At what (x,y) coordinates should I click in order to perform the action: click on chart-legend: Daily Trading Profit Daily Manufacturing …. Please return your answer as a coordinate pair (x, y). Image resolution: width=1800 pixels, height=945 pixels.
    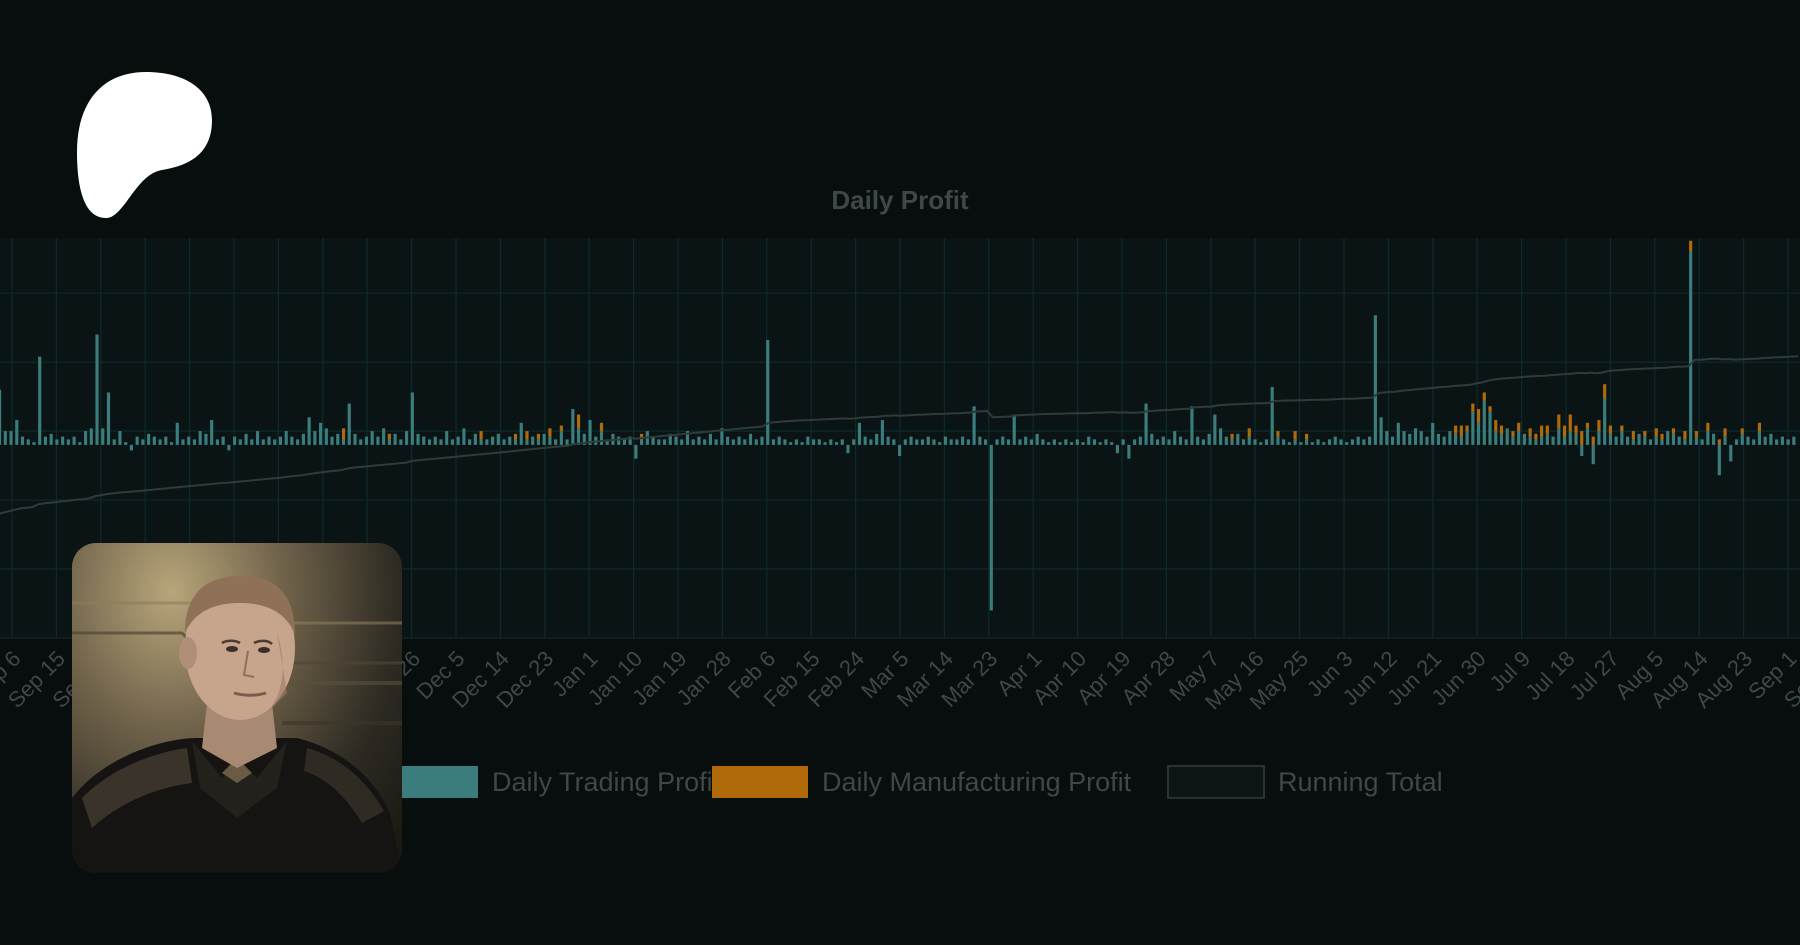
    Looking at the image, I should click on (912, 782).